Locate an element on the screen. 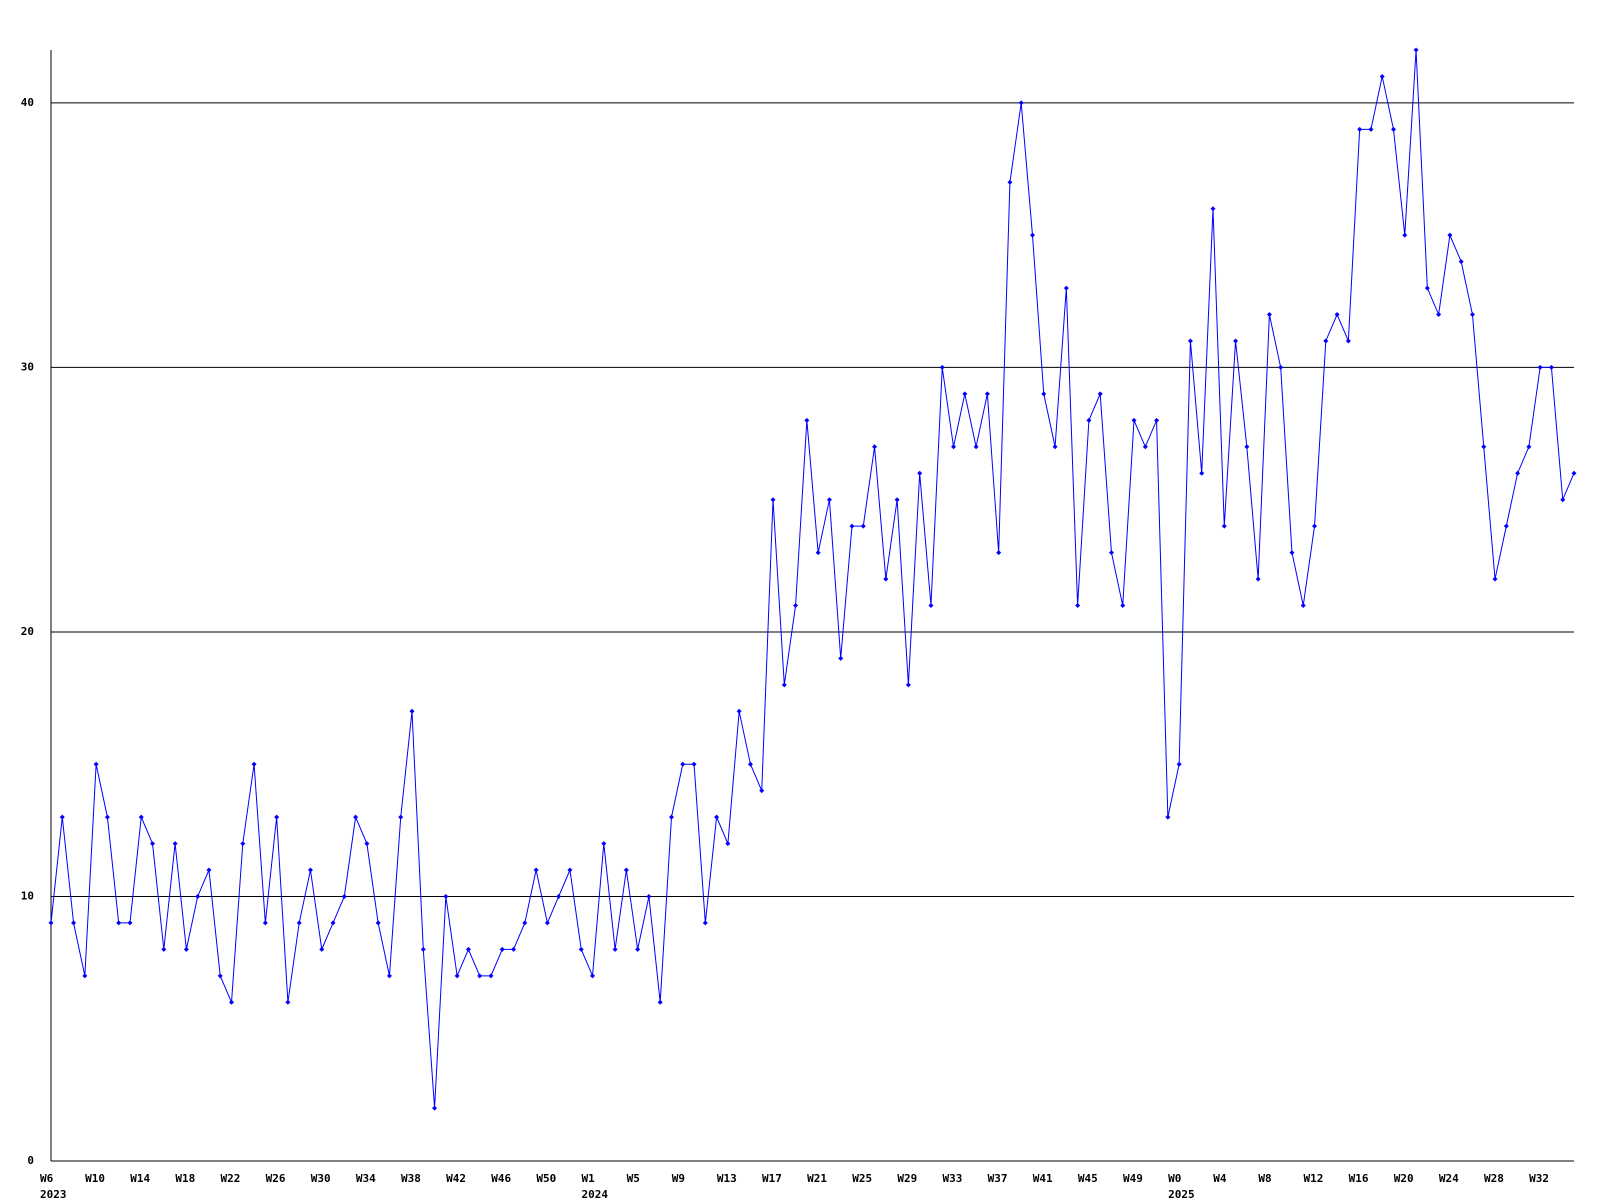 Image resolution: width=1600 pixels, height=1200 pixels. x-tick-label: W0 is located at coordinates (1174, 1178).